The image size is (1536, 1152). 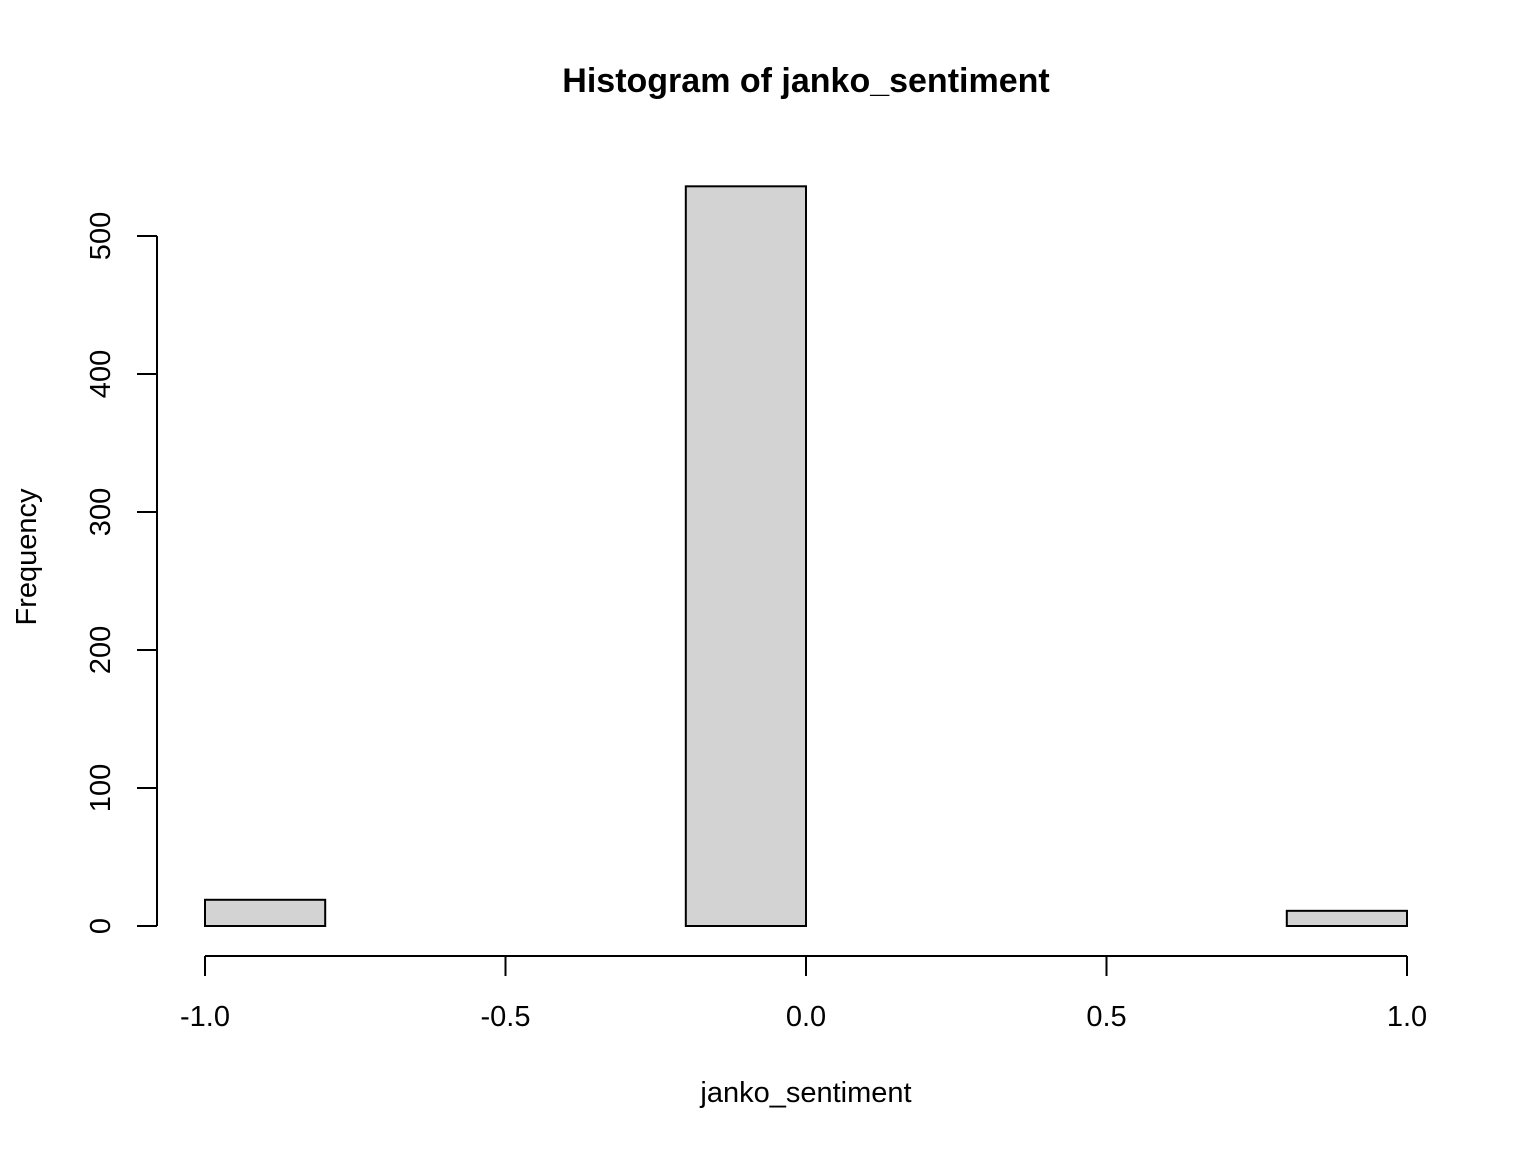 What do you see at coordinates (27, 557) in the screenshot?
I see `y-axis-label: Frequency` at bounding box center [27, 557].